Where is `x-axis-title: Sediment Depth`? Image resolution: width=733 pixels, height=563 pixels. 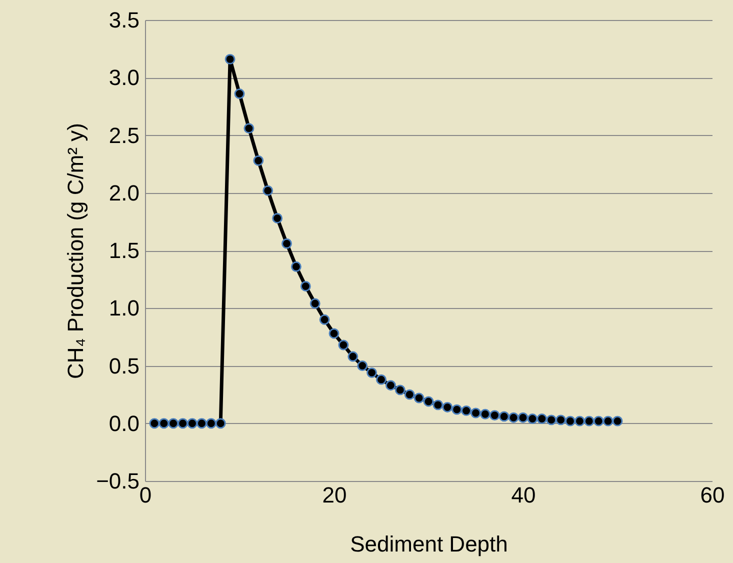 x-axis-title: Sediment Depth is located at coordinates (429, 544).